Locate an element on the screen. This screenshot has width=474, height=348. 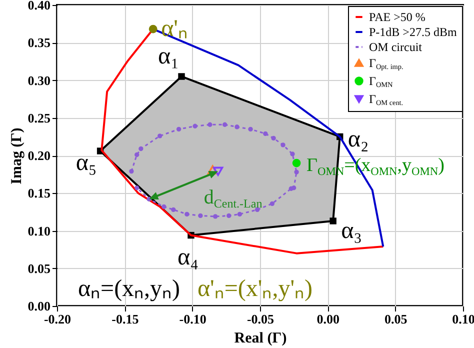
annotation: α'ₙ=(x'ₙ,y'ₙ) is located at coordinates (255, 289).